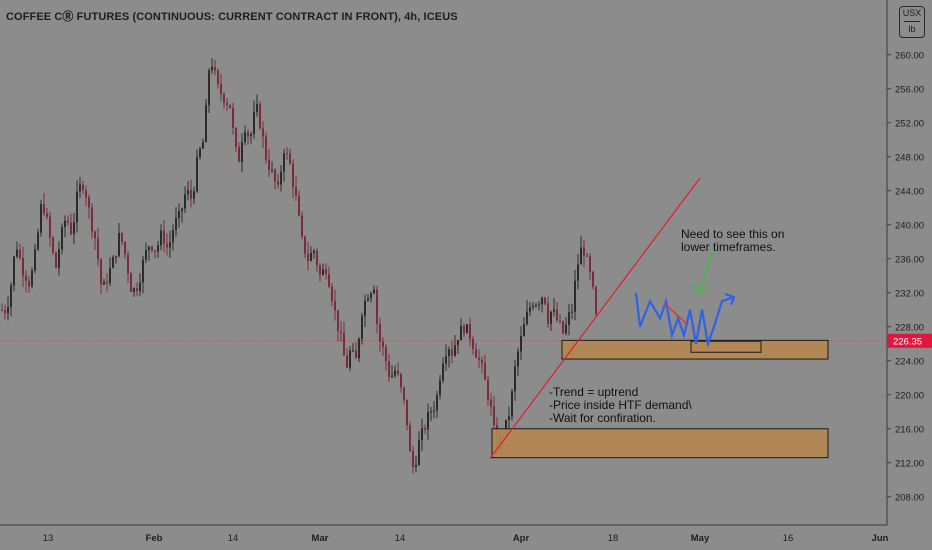  Describe the element at coordinates (909, 225) in the screenshot. I see `y-tick-label: 240.00` at that location.